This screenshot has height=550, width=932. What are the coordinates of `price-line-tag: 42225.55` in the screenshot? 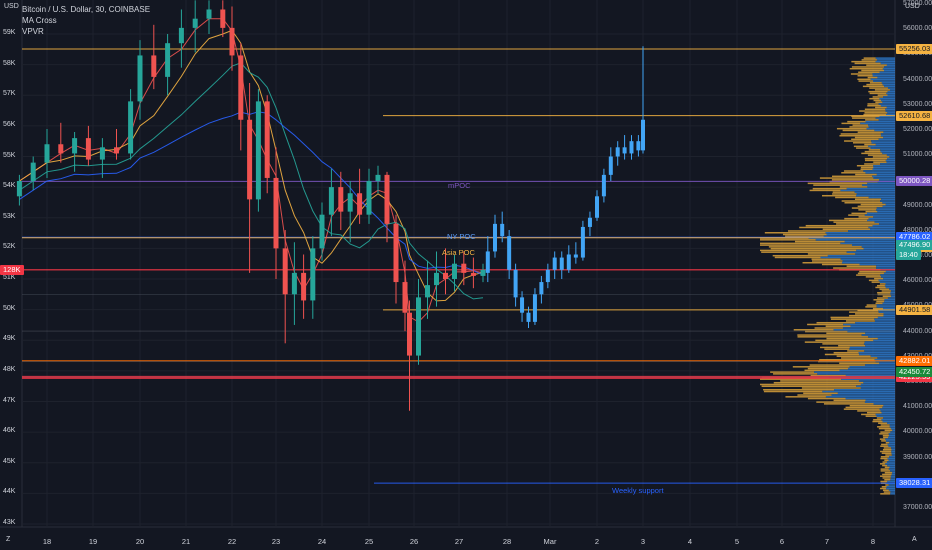 It's located at (914, 377).